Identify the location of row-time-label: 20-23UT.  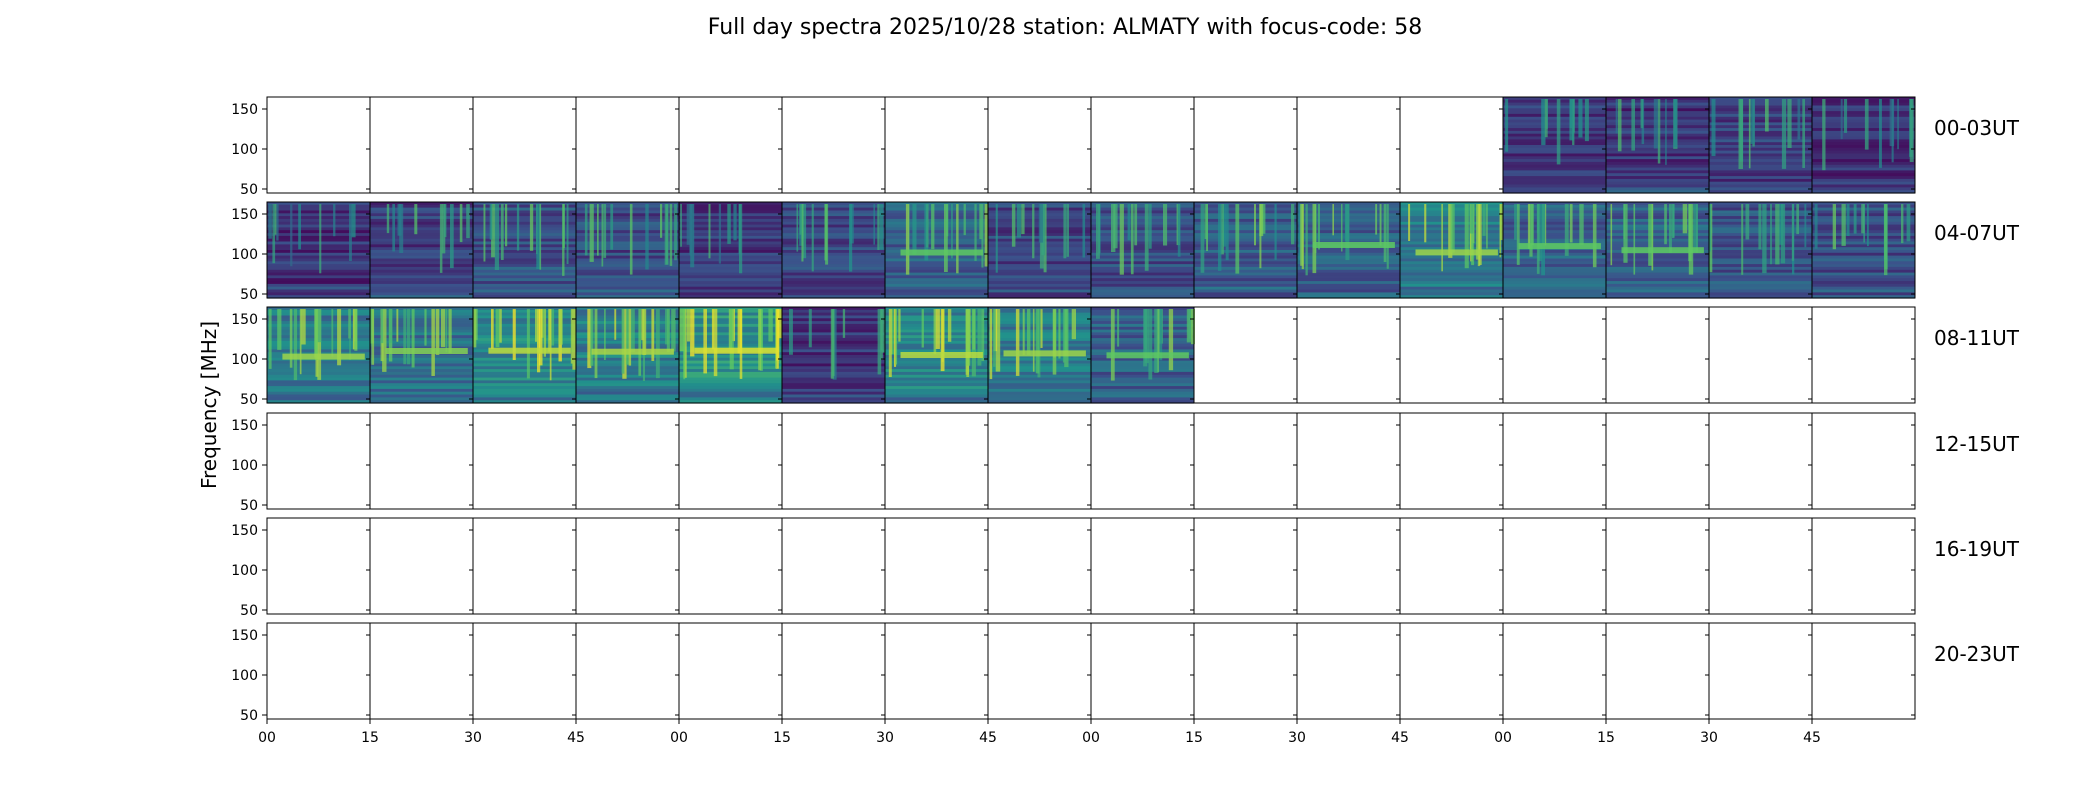
(1977, 654).